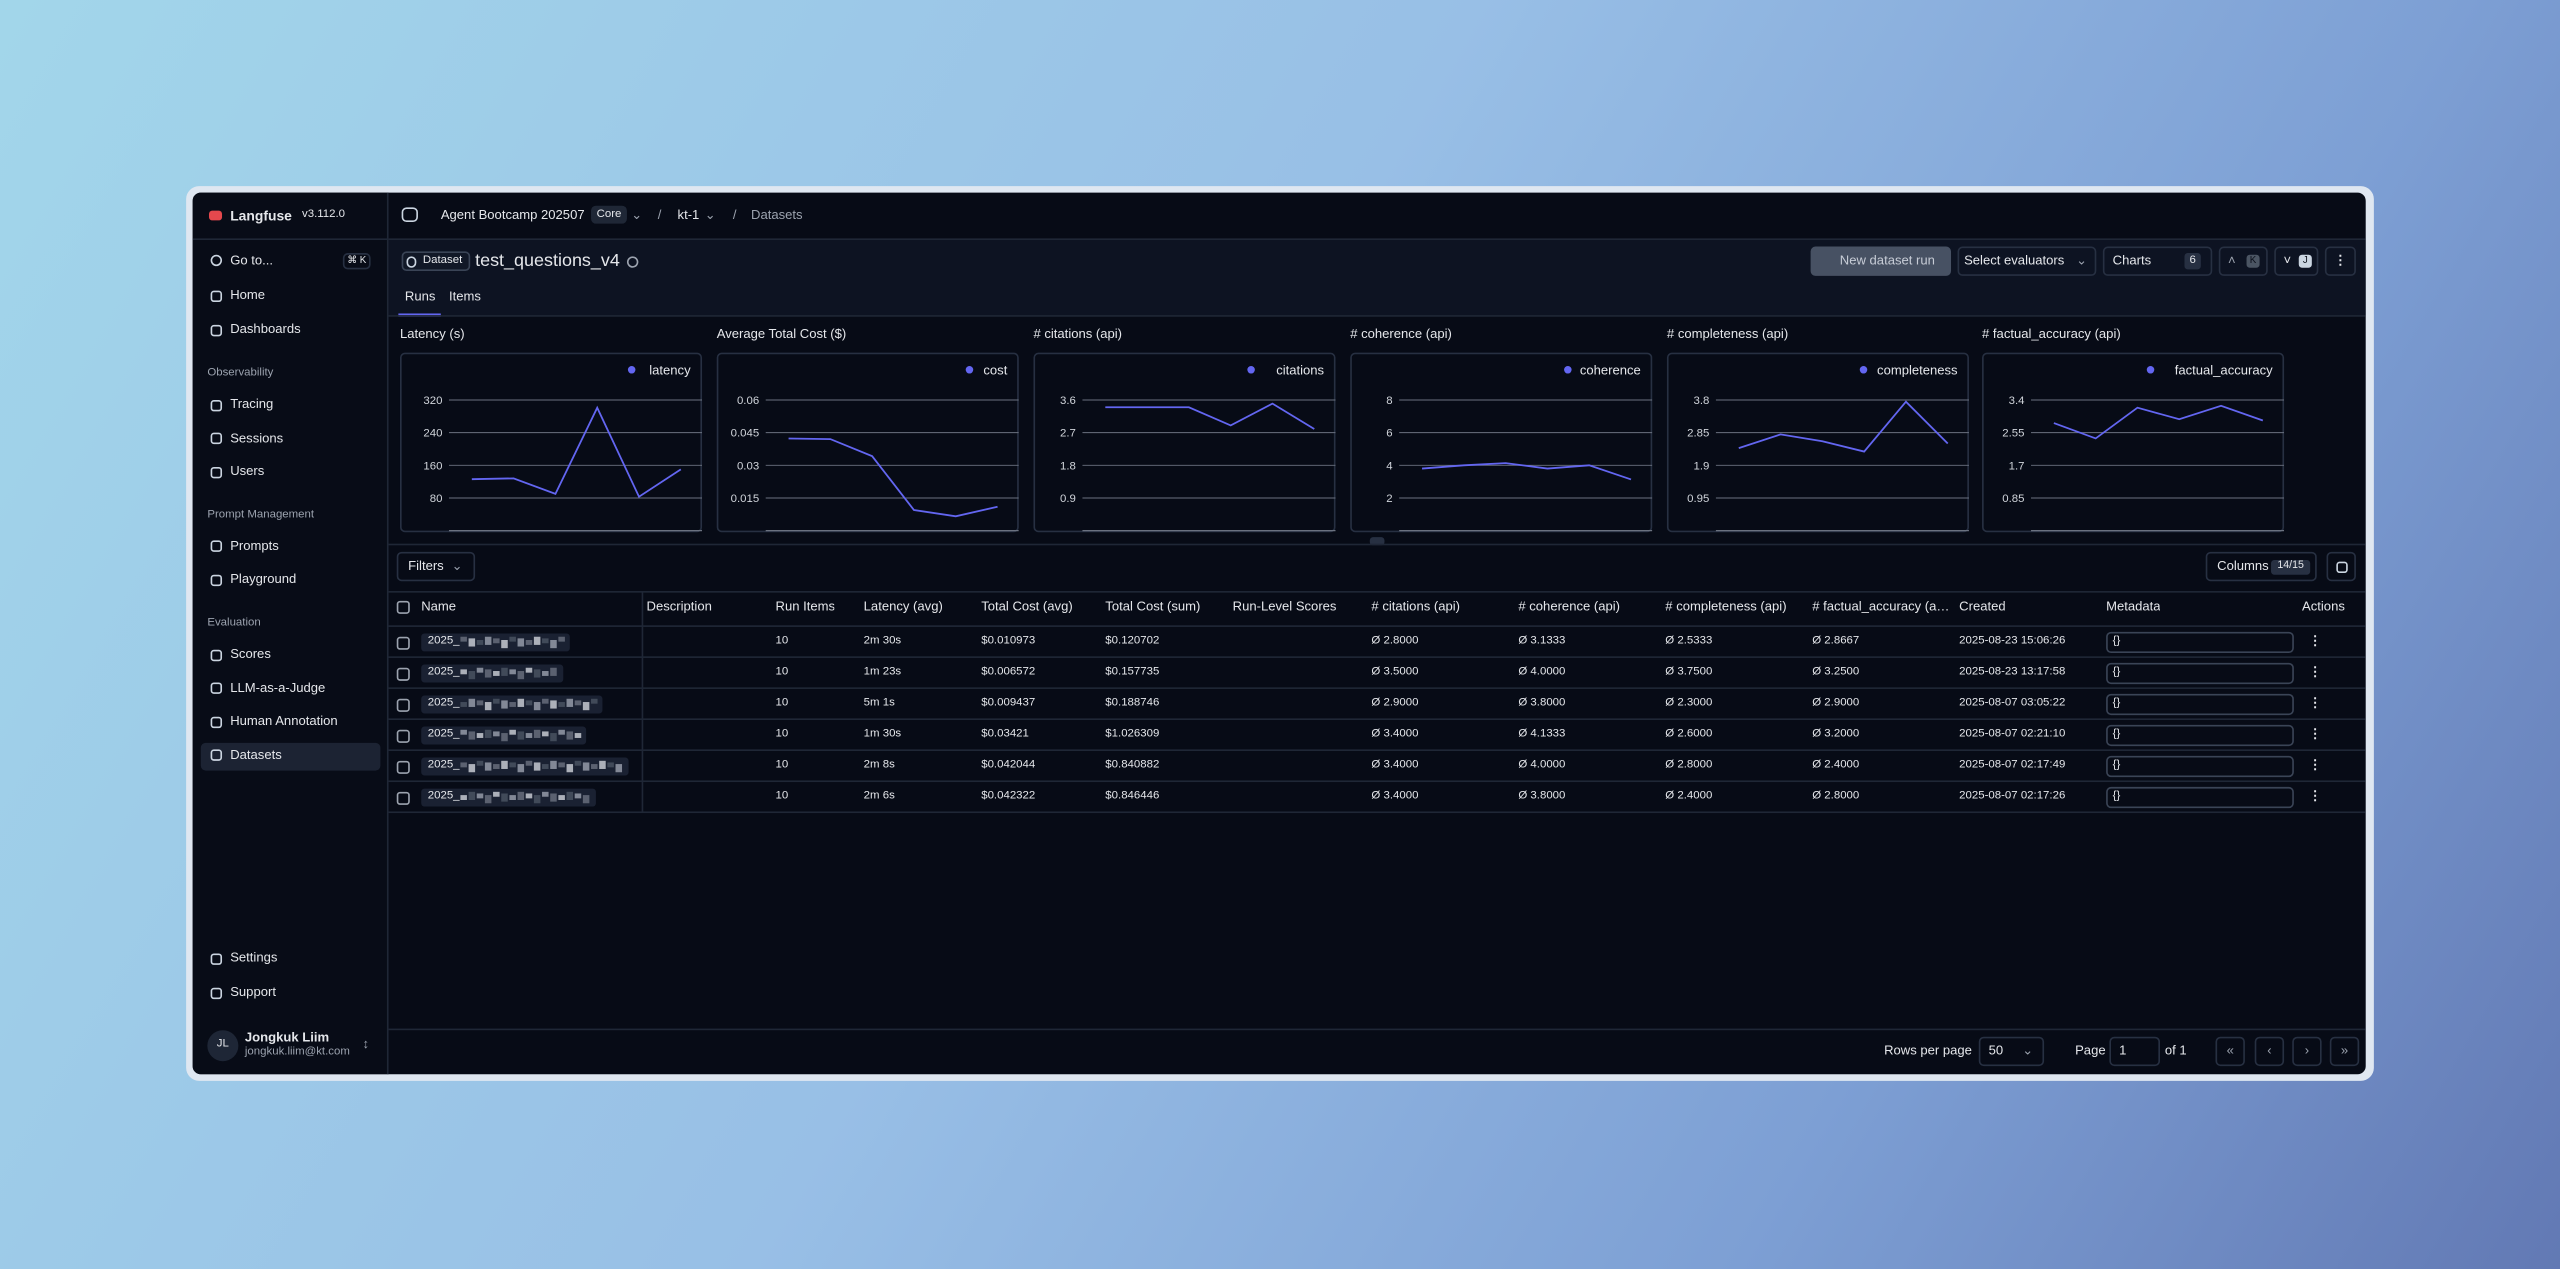  What do you see at coordinates (365, 1044) in the screenshot?
I see `user-menu-chevron: ↕` at bounding box center [365, 1044].